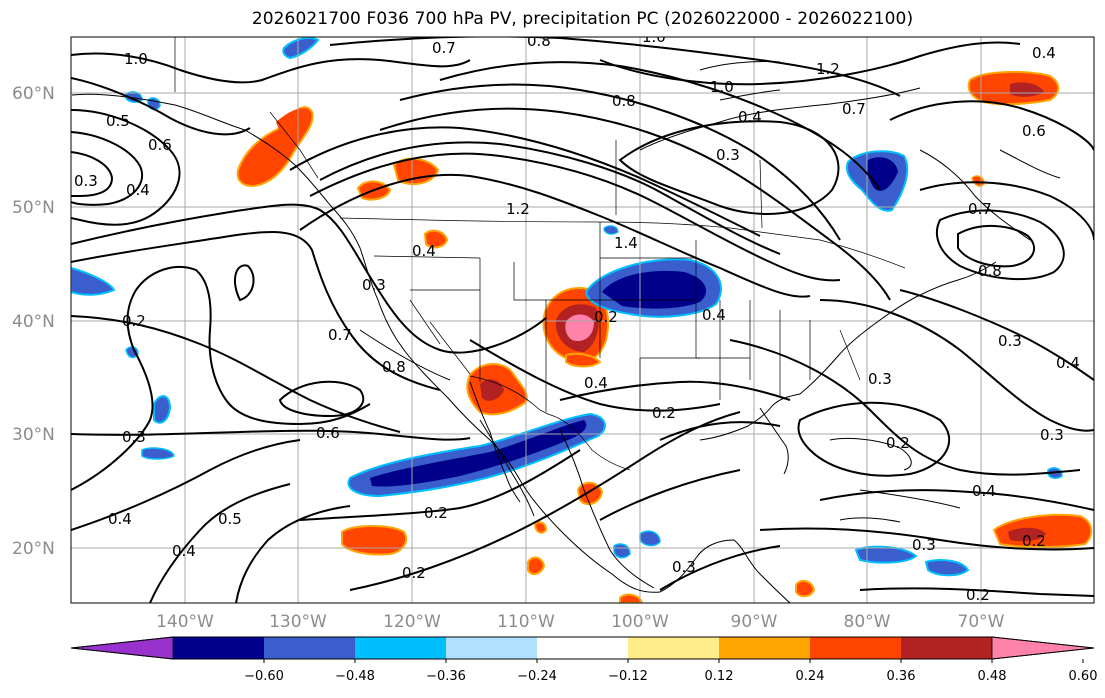 The width and height of the screenshot is (1105, 698). I want to click on lat-label-40: 40°N, so click(33, 322).